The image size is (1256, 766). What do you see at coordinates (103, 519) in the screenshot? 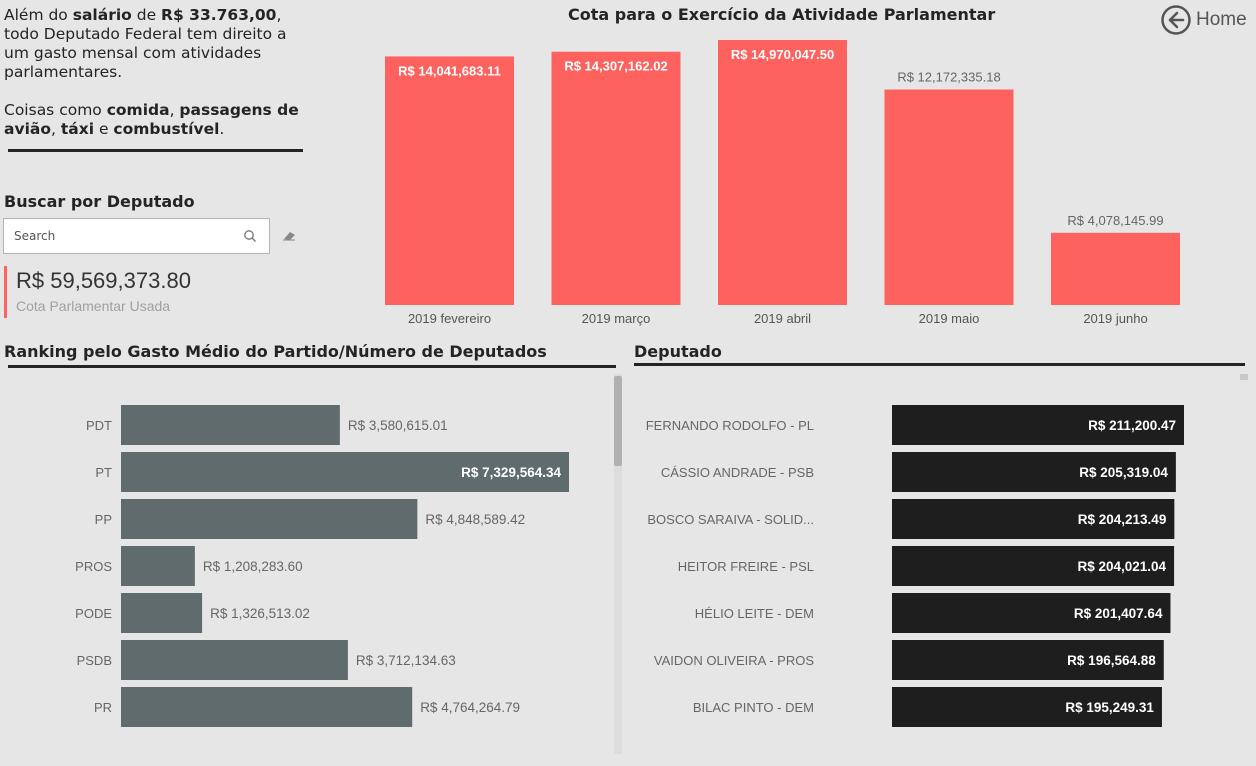
I see `party-label: PP` at bounding box center [103, 519].